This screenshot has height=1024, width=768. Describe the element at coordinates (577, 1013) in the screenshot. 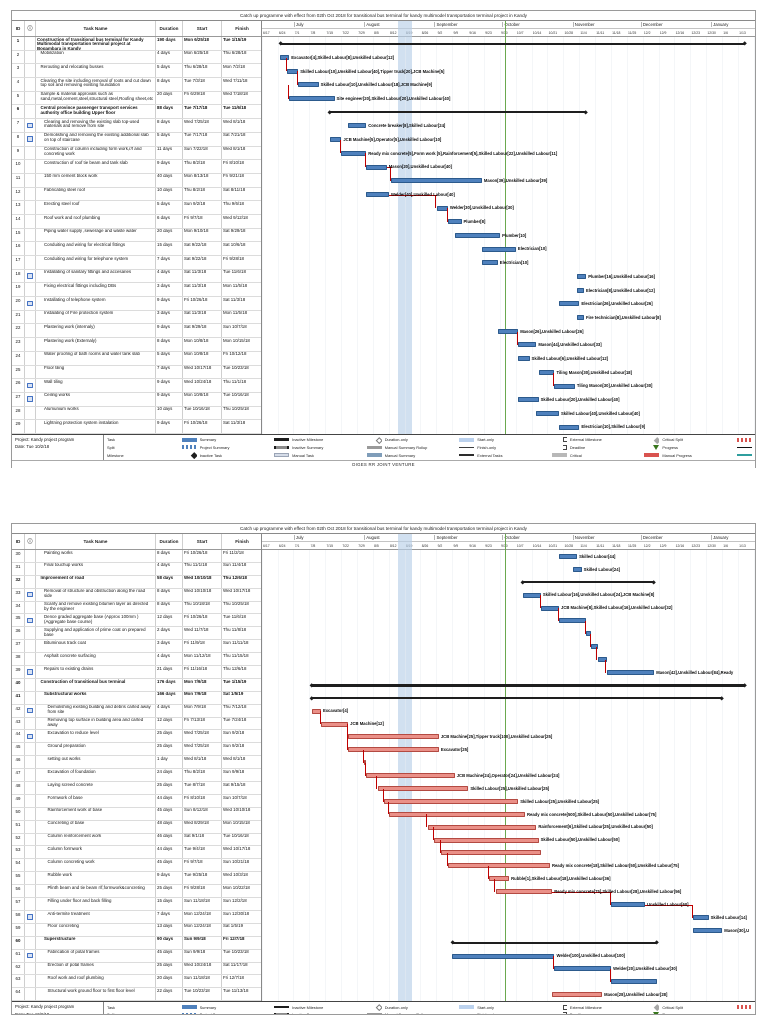

I see `legend-label: Deadline` at that location.